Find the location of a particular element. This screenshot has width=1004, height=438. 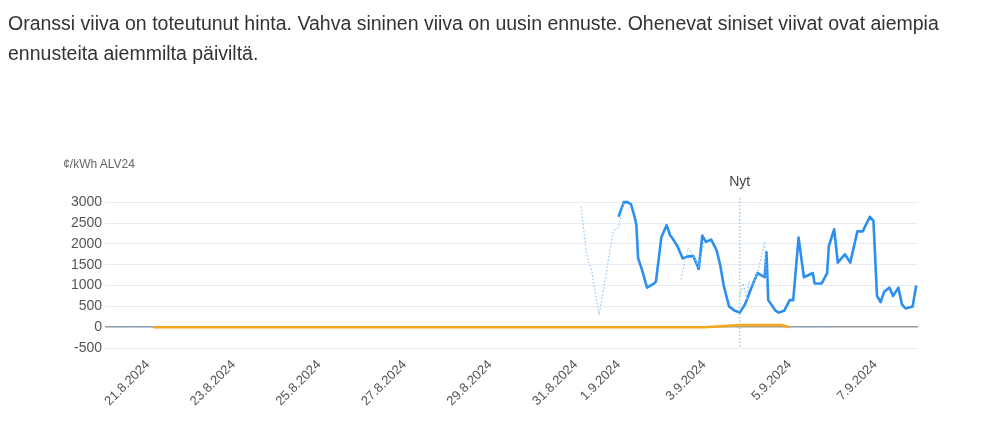

y-tick-label: 2500 is located at coordinates (86, 221).